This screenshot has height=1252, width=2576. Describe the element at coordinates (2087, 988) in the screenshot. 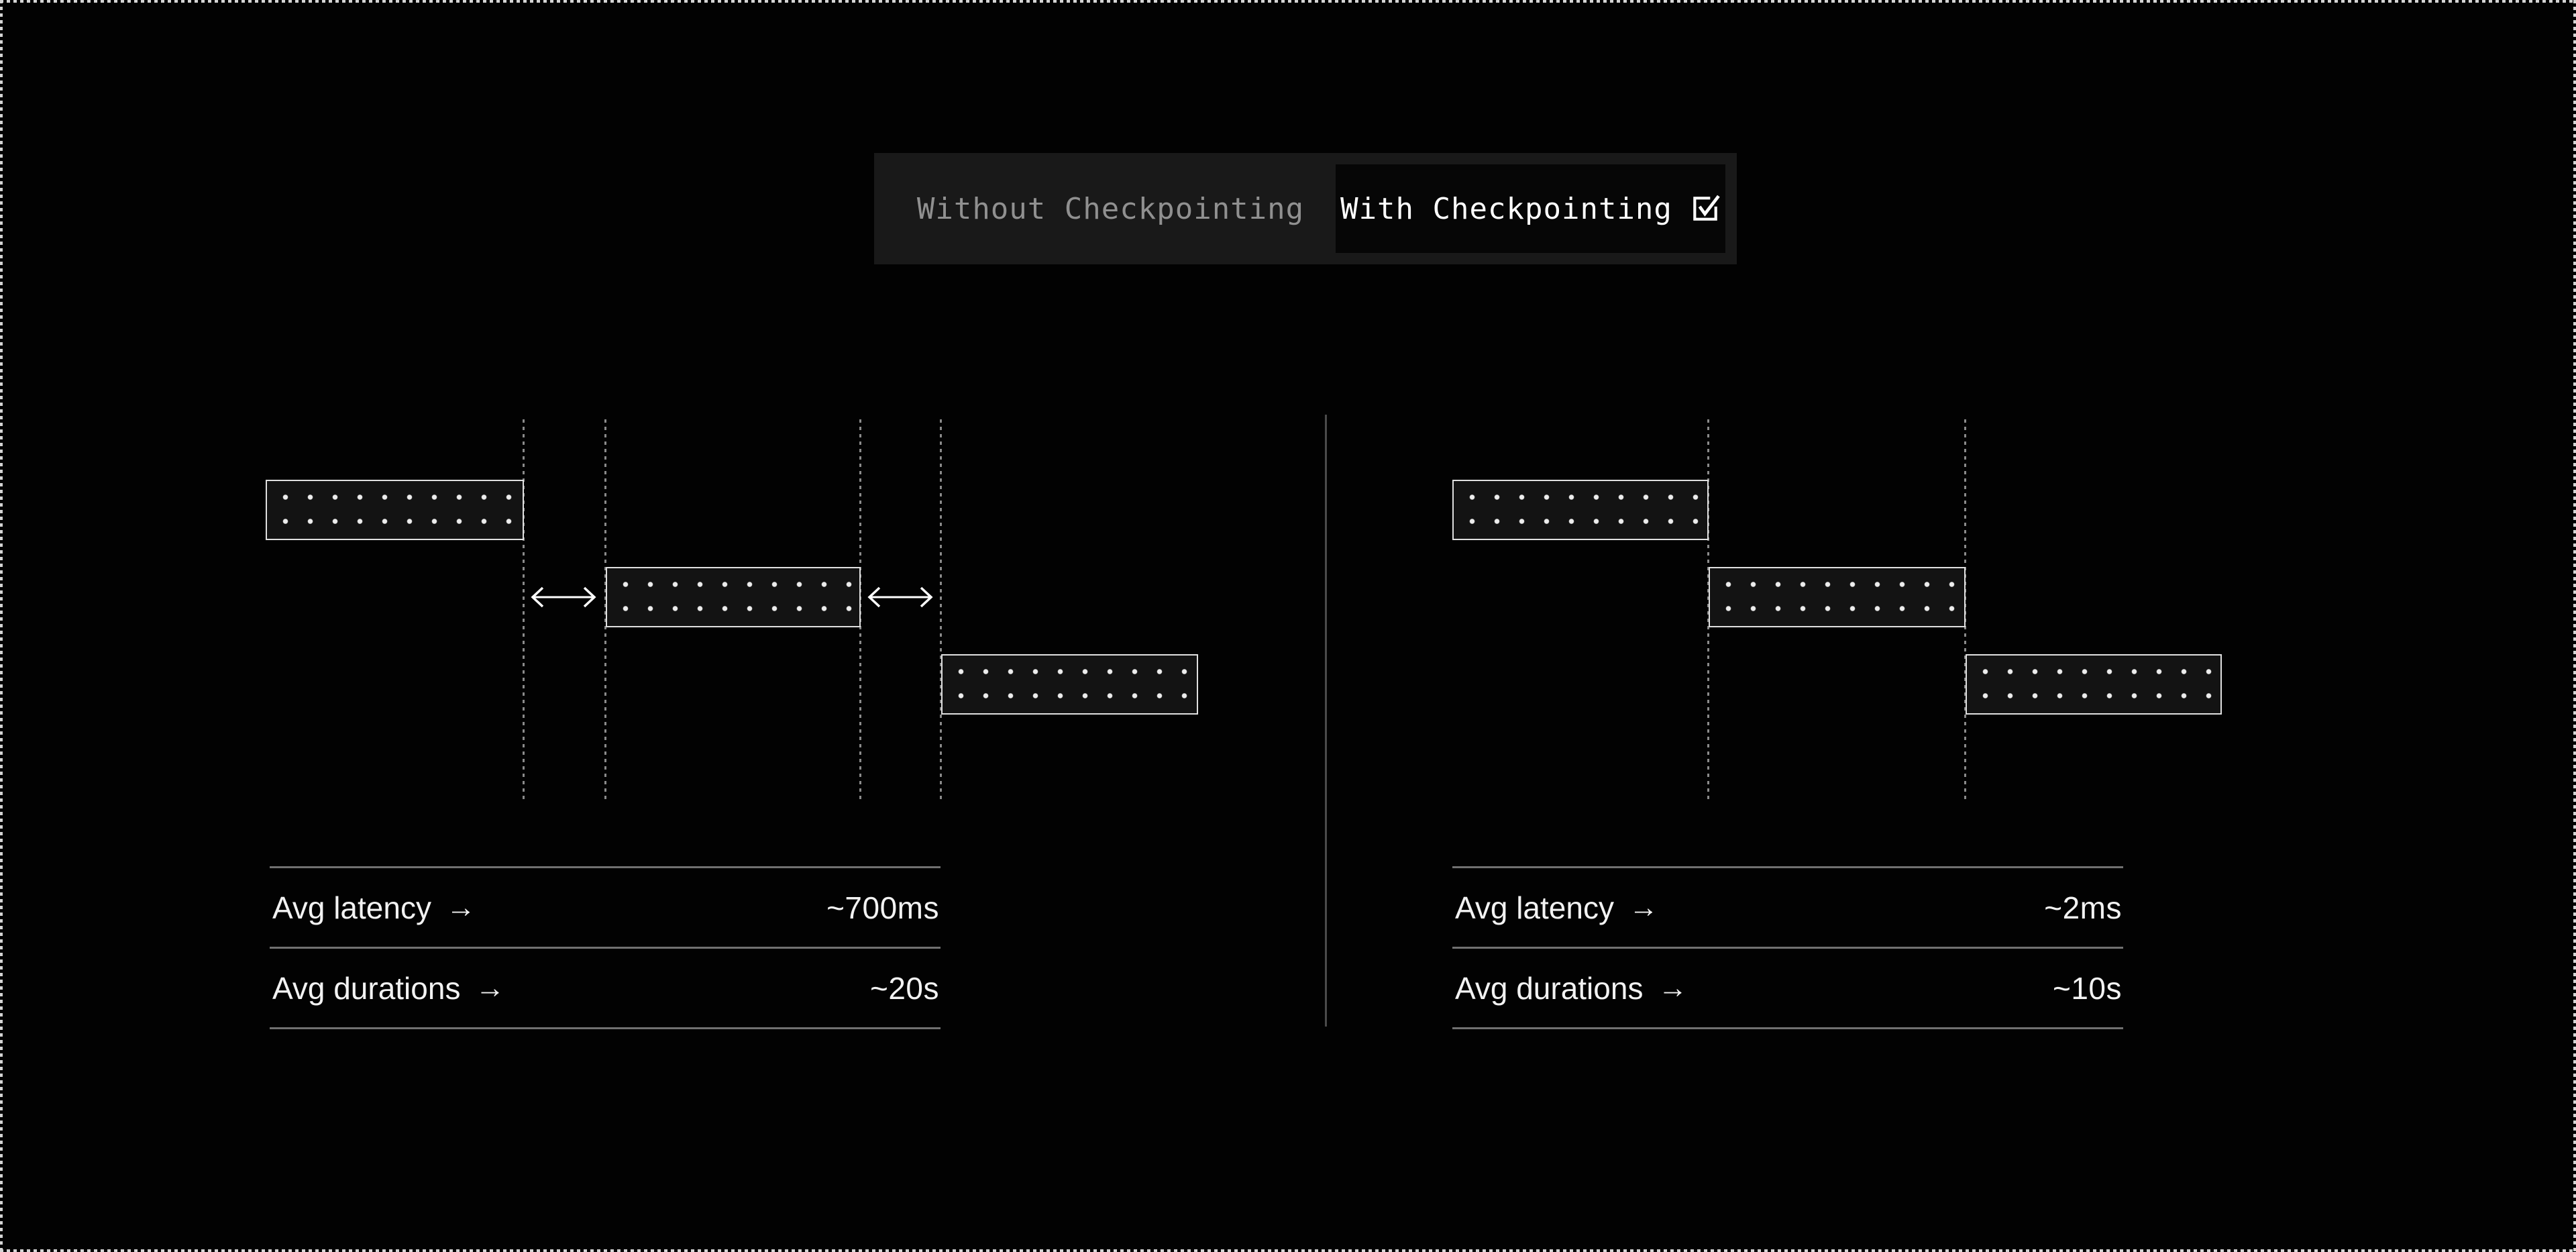

I see `stat-value: ~10s` at that location.